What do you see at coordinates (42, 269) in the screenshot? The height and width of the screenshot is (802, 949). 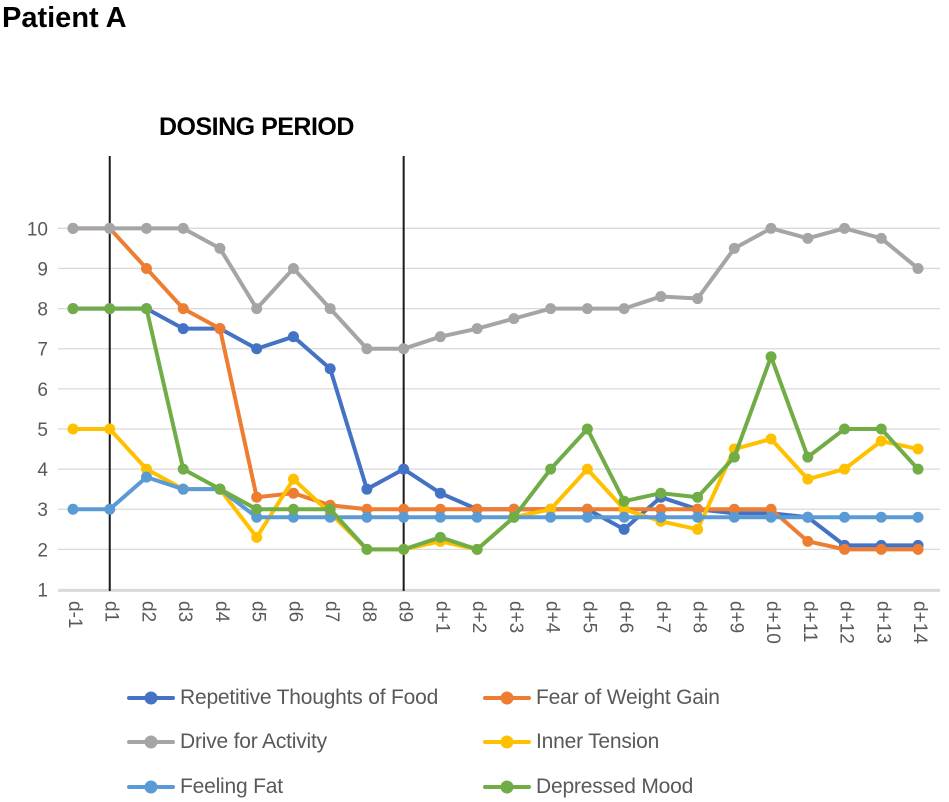 I see `y-axis-tick-label: 9` at bounding box center [42, 269].